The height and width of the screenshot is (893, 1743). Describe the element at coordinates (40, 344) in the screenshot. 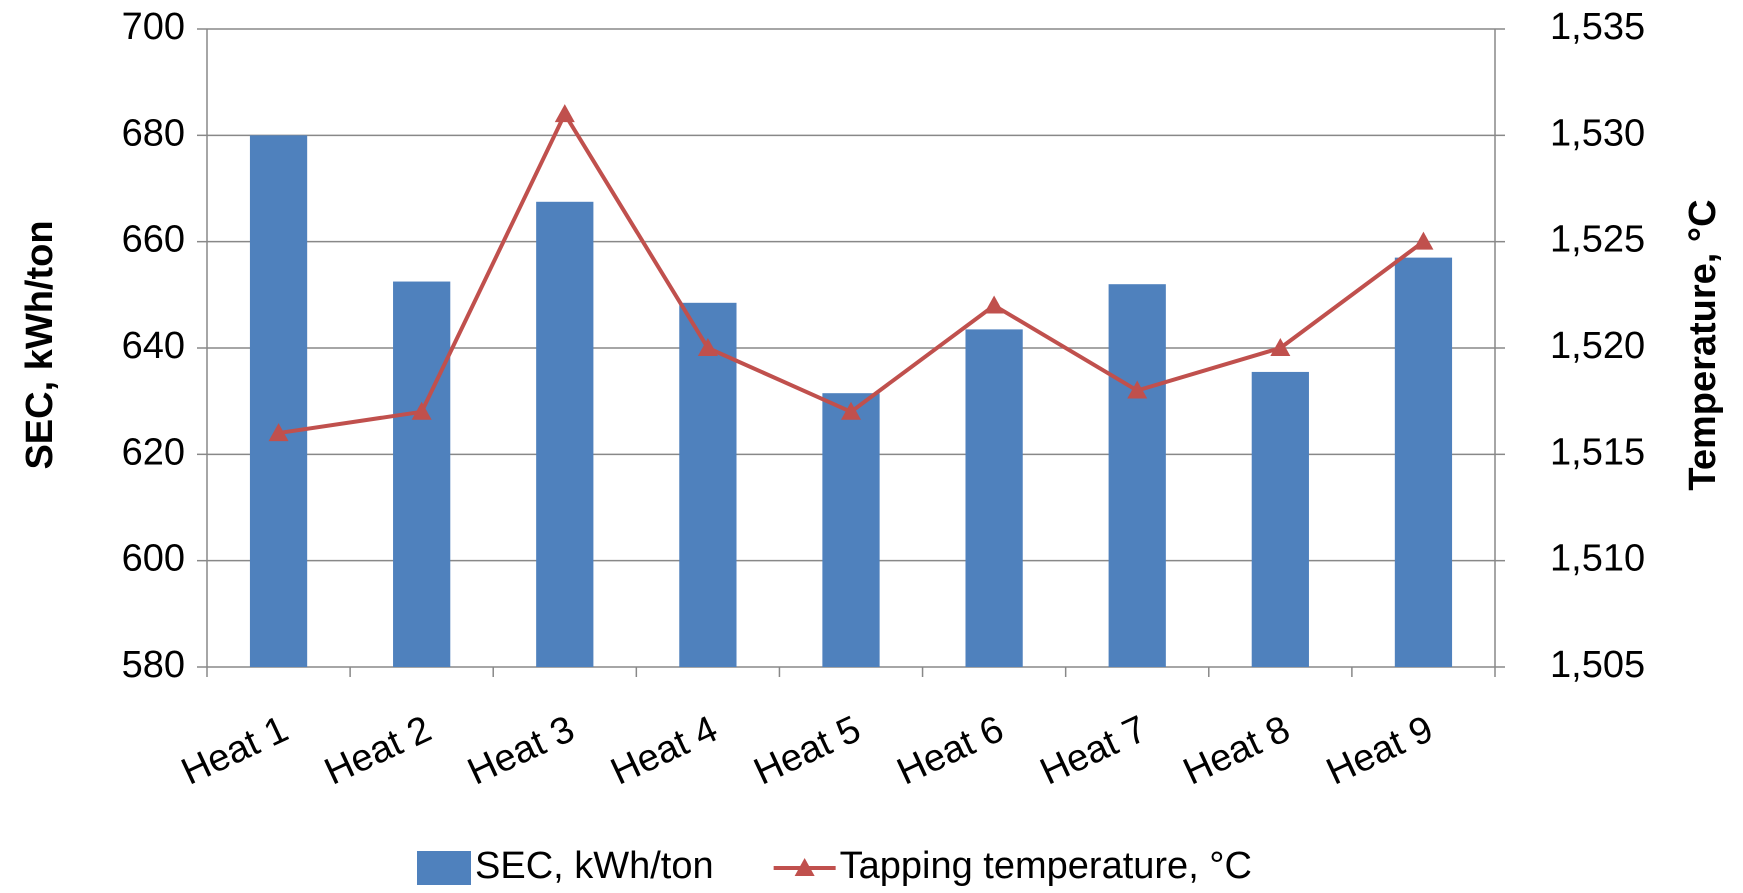

I see `y-axis-title: SEC, kWh/ton` at that location.